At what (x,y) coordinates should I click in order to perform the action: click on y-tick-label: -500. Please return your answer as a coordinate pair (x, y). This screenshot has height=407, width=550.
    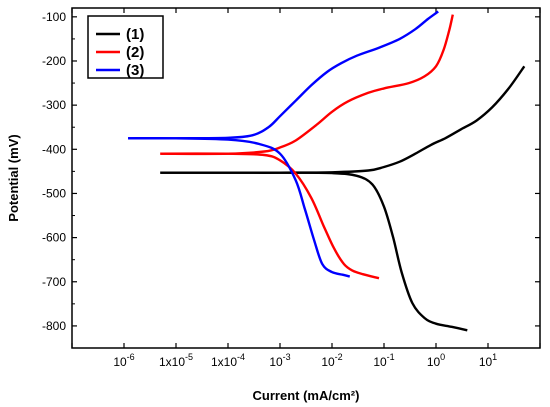
    Looking at the image, I should click on (54, 193).